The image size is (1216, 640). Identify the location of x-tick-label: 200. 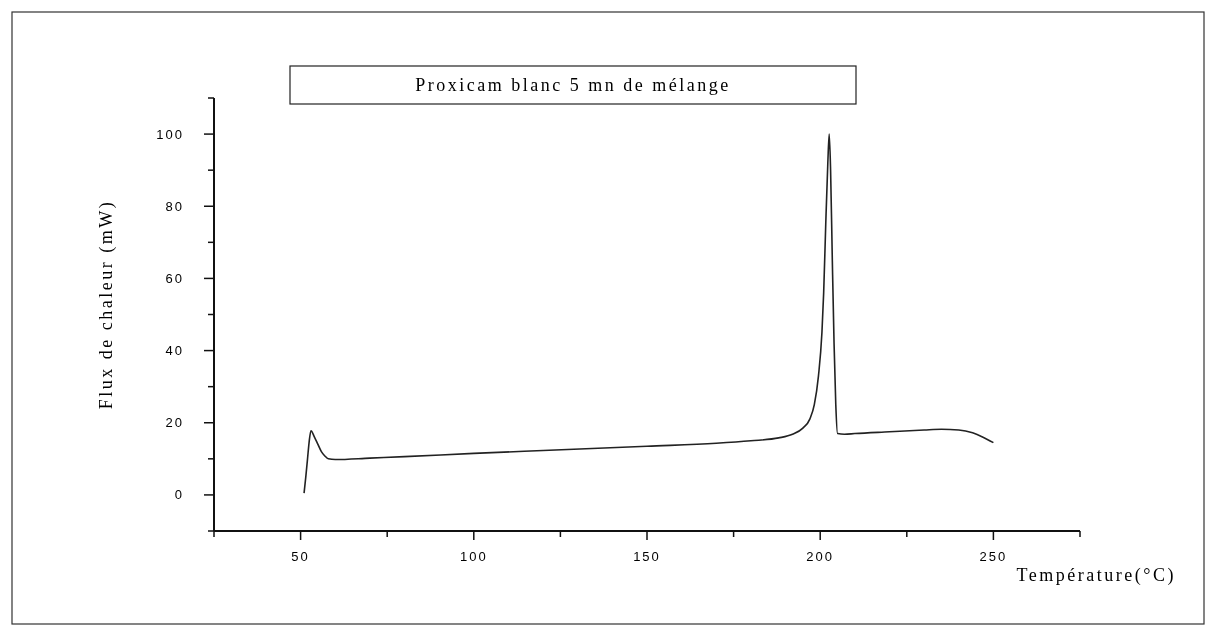
(820, 556).